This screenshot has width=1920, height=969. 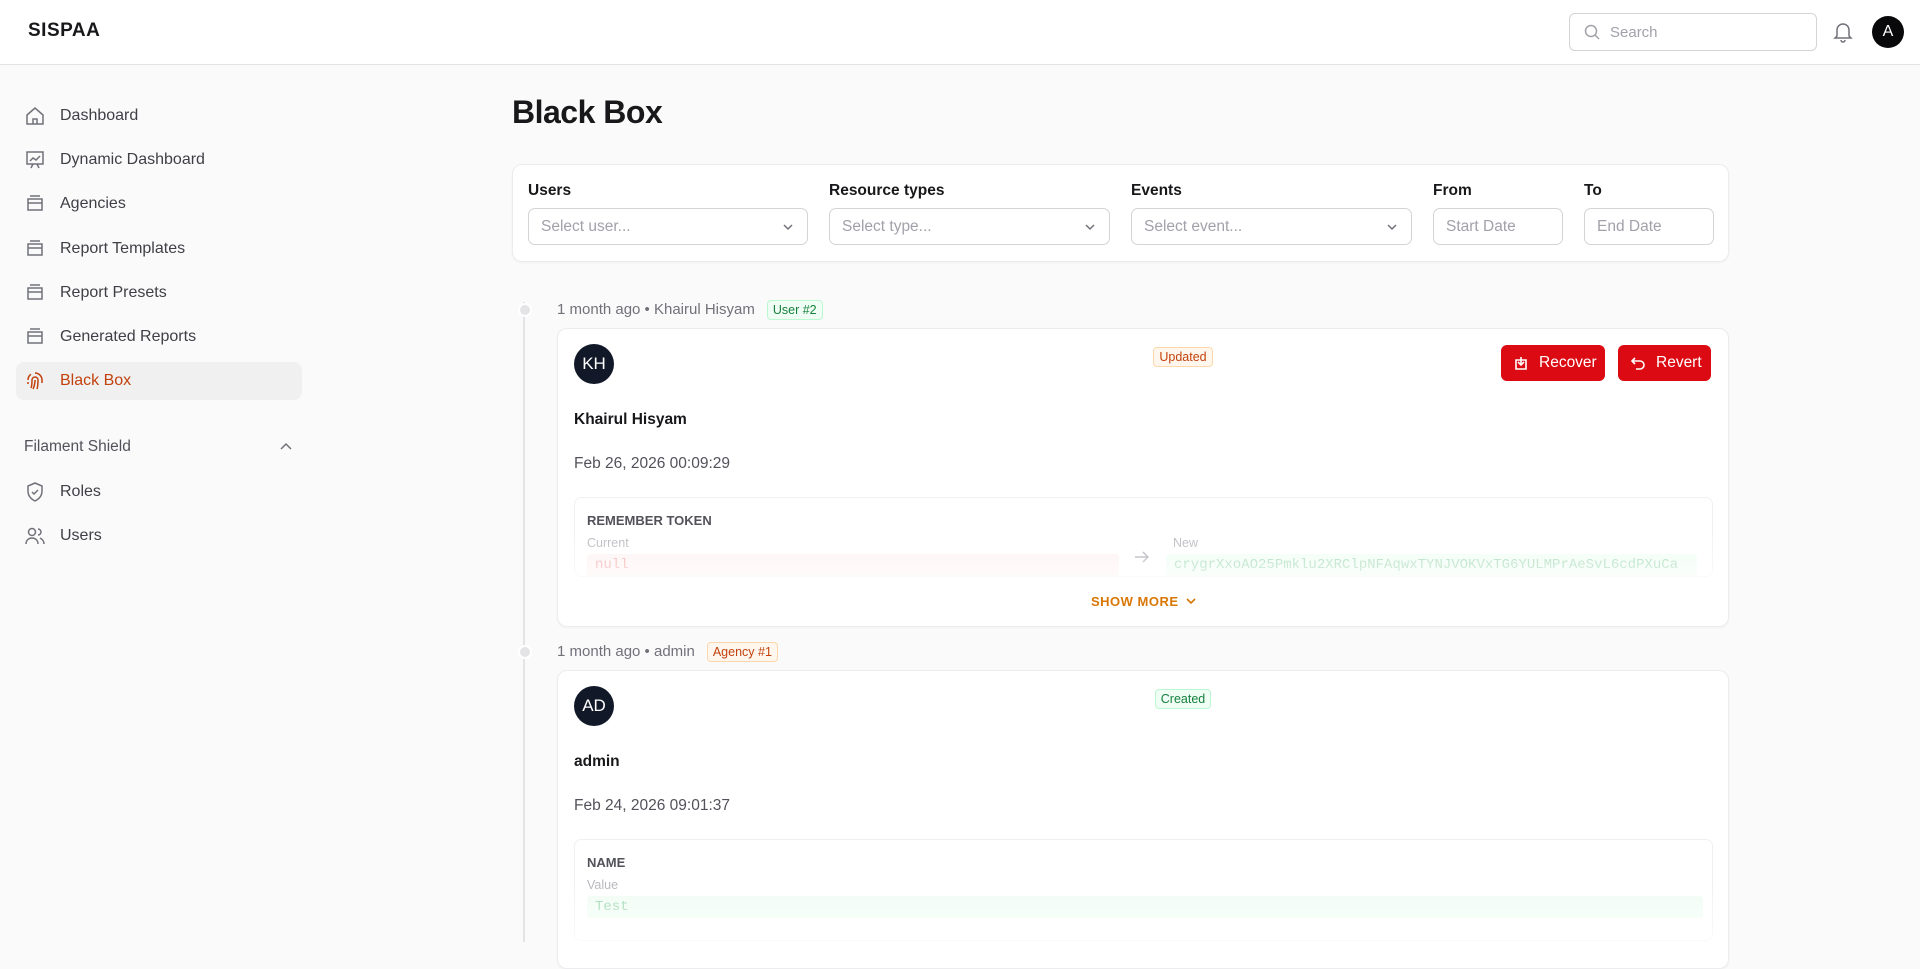 I want to click on filter-label: Users, so click(x=550, y=190).